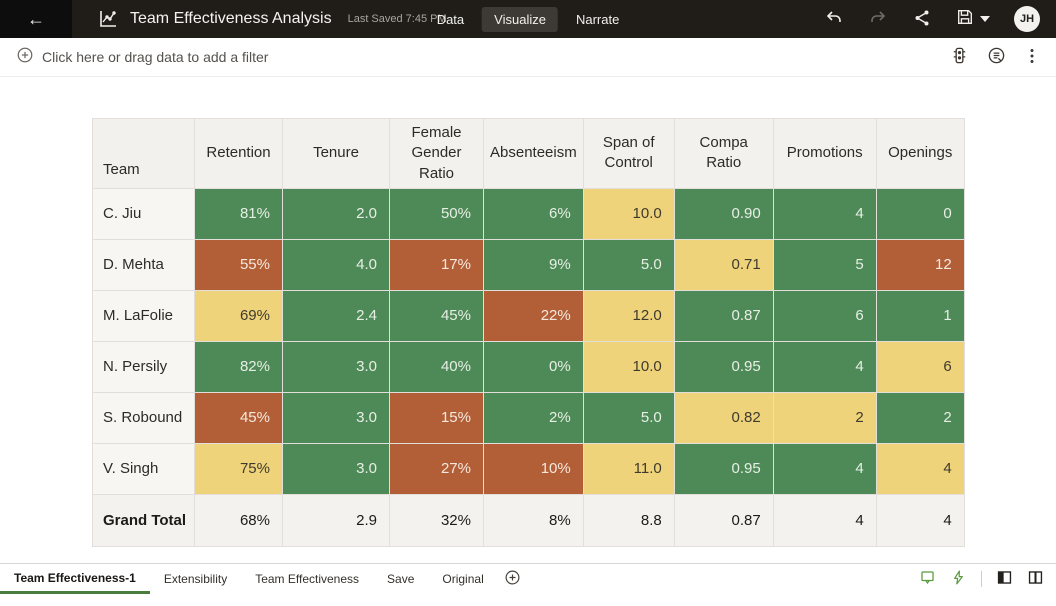 The width and height of the screenshot is (1056, 606). I want to click on tab-data: Data, so click(450, 19).